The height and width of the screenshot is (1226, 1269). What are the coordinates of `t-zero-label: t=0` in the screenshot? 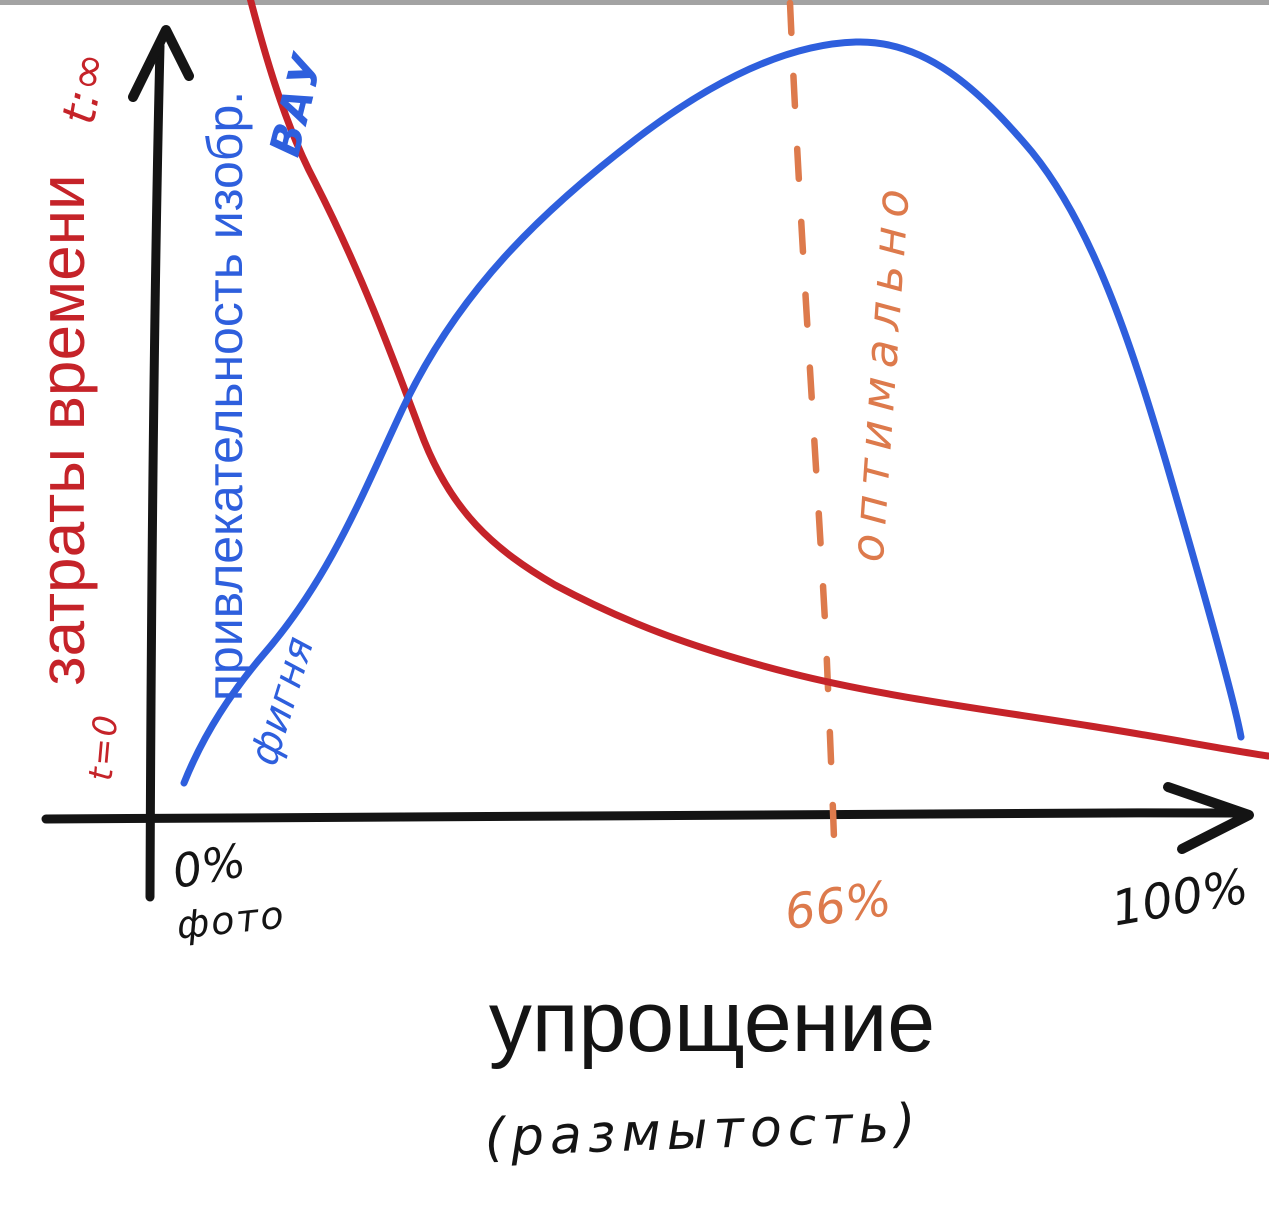 It's located at (103, 747).